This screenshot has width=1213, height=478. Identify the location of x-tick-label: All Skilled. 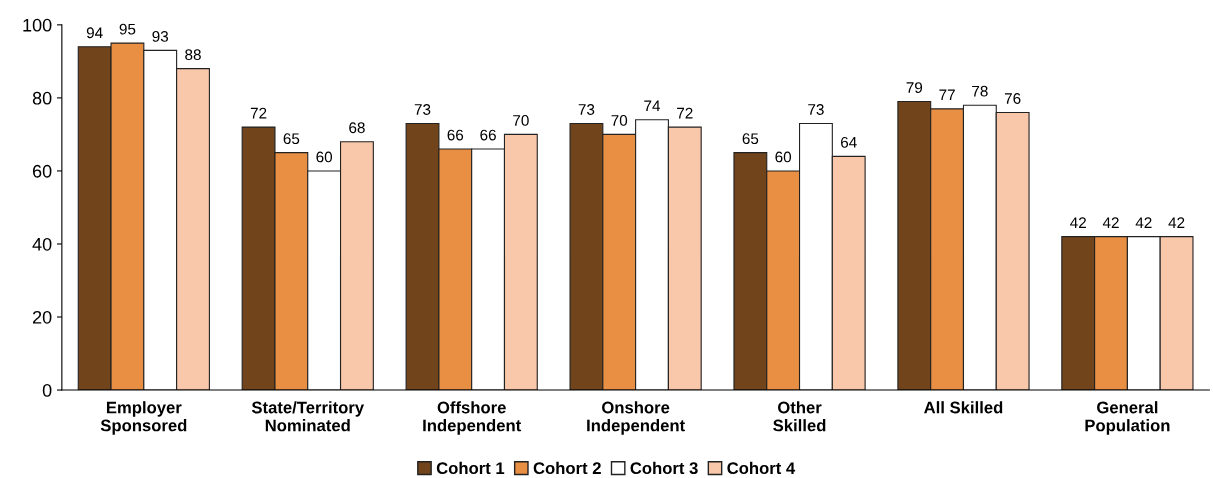
(963, 407).